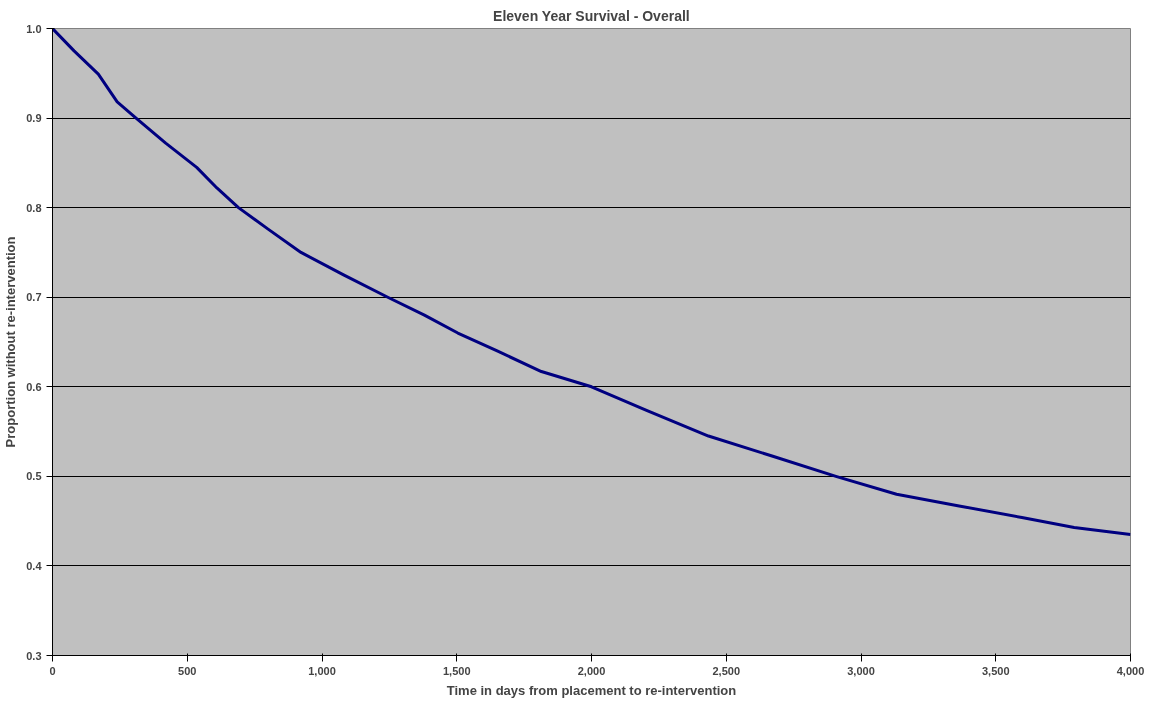  I want to click on chart-title: Eleven Year Survival - Overall, so click(591, 15).